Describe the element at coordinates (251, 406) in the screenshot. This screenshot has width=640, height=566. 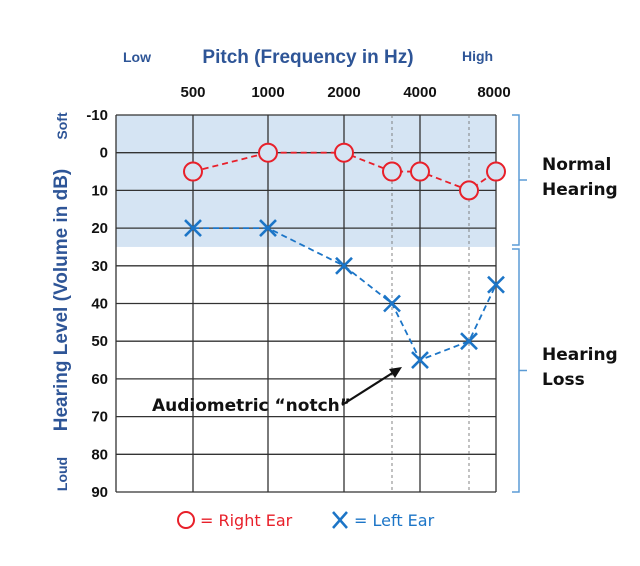
I see `notch-annotation: Audiometric “notch”` at that location.